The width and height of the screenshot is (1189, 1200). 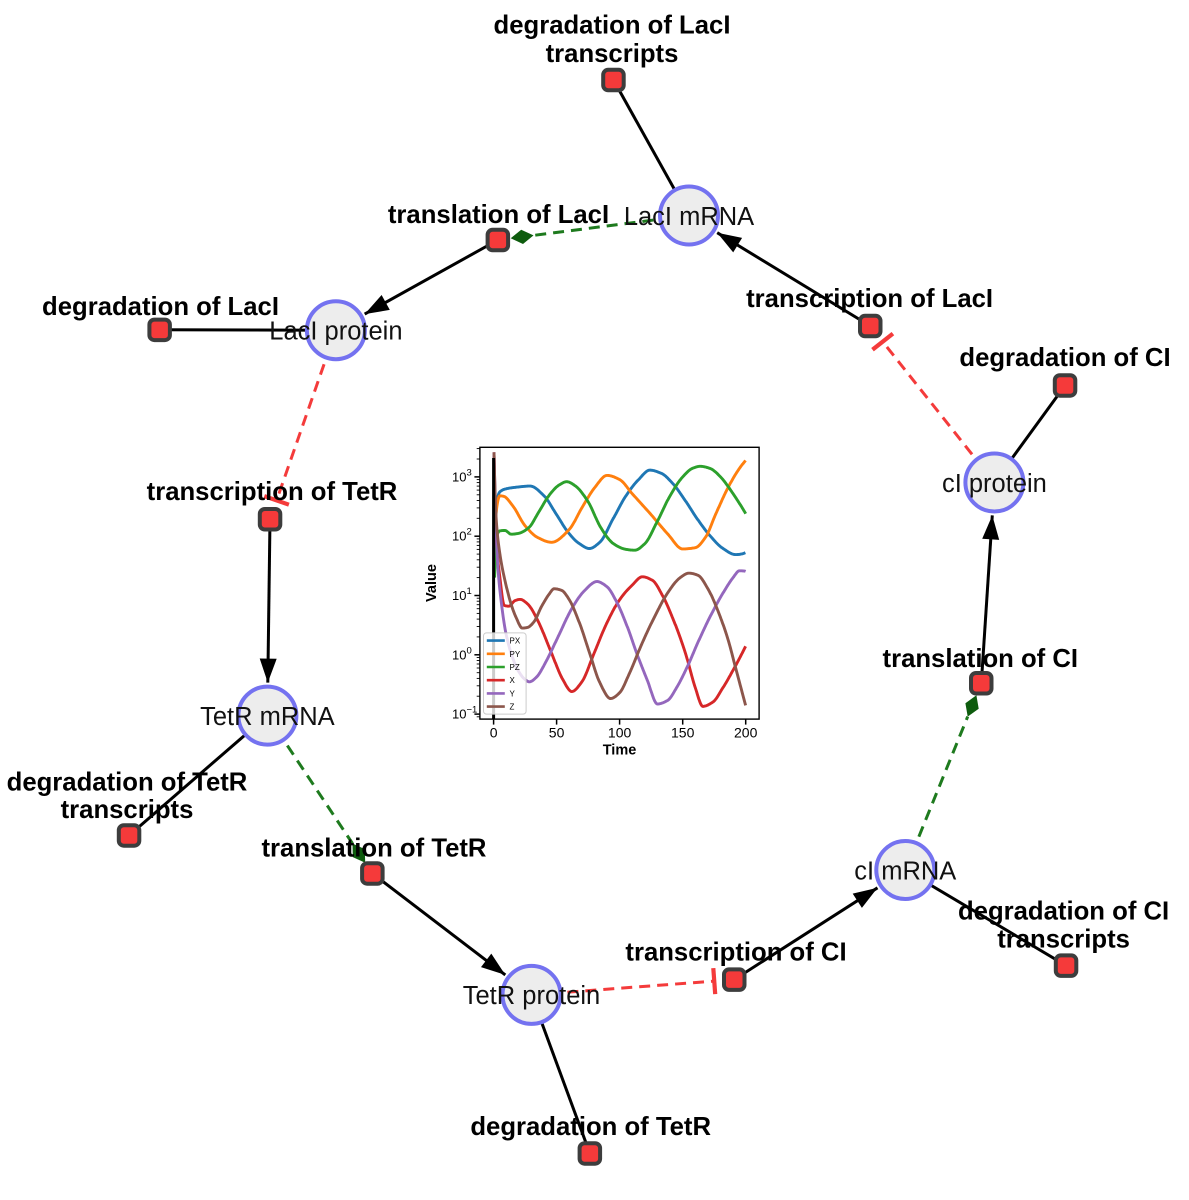 What do you see at coordinates (515, 667) in the screenshot?
I see `svg-text: PZ` at bounding box center [515, 667].